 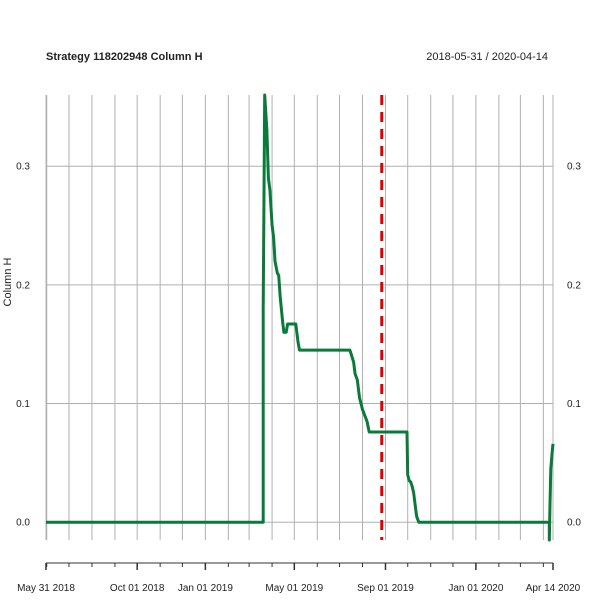 What do you see at coordinates (574, 523) in the screenshot?
I see `y-tick-label-right: 0.0` at bounding box center [574, 523].